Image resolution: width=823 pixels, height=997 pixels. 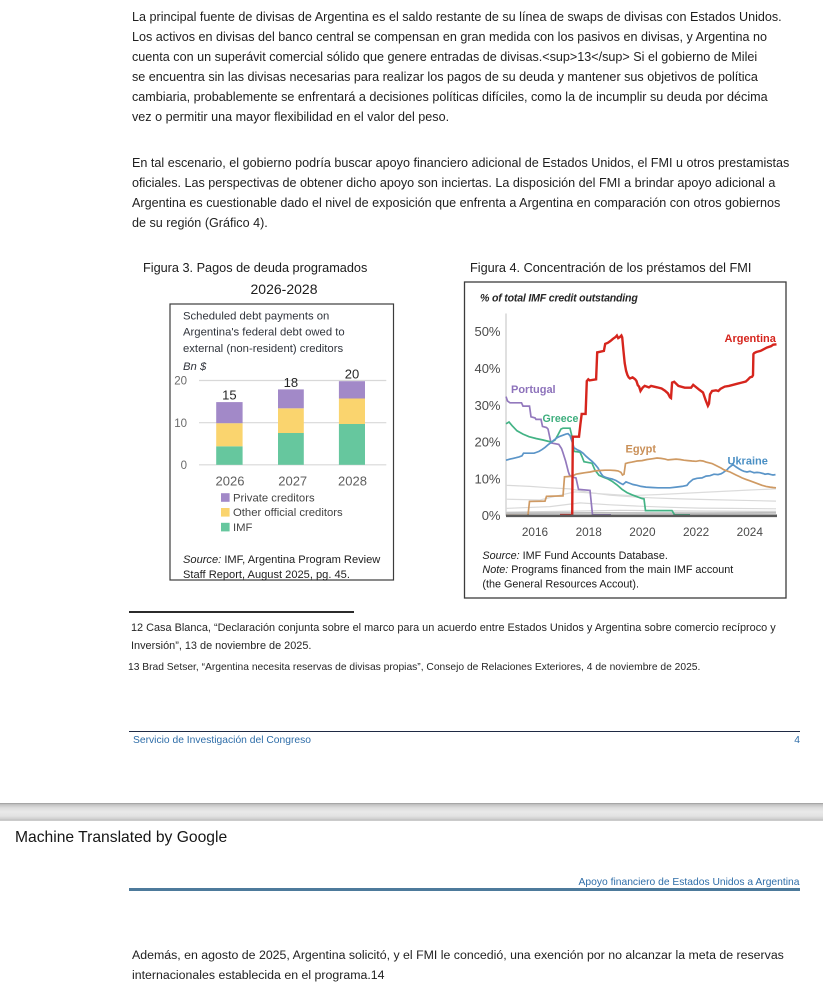 What do you see at coordinates (230, 481) in the screenshot?
I see `svg-text: 2026` at bounding box center [230, 481].